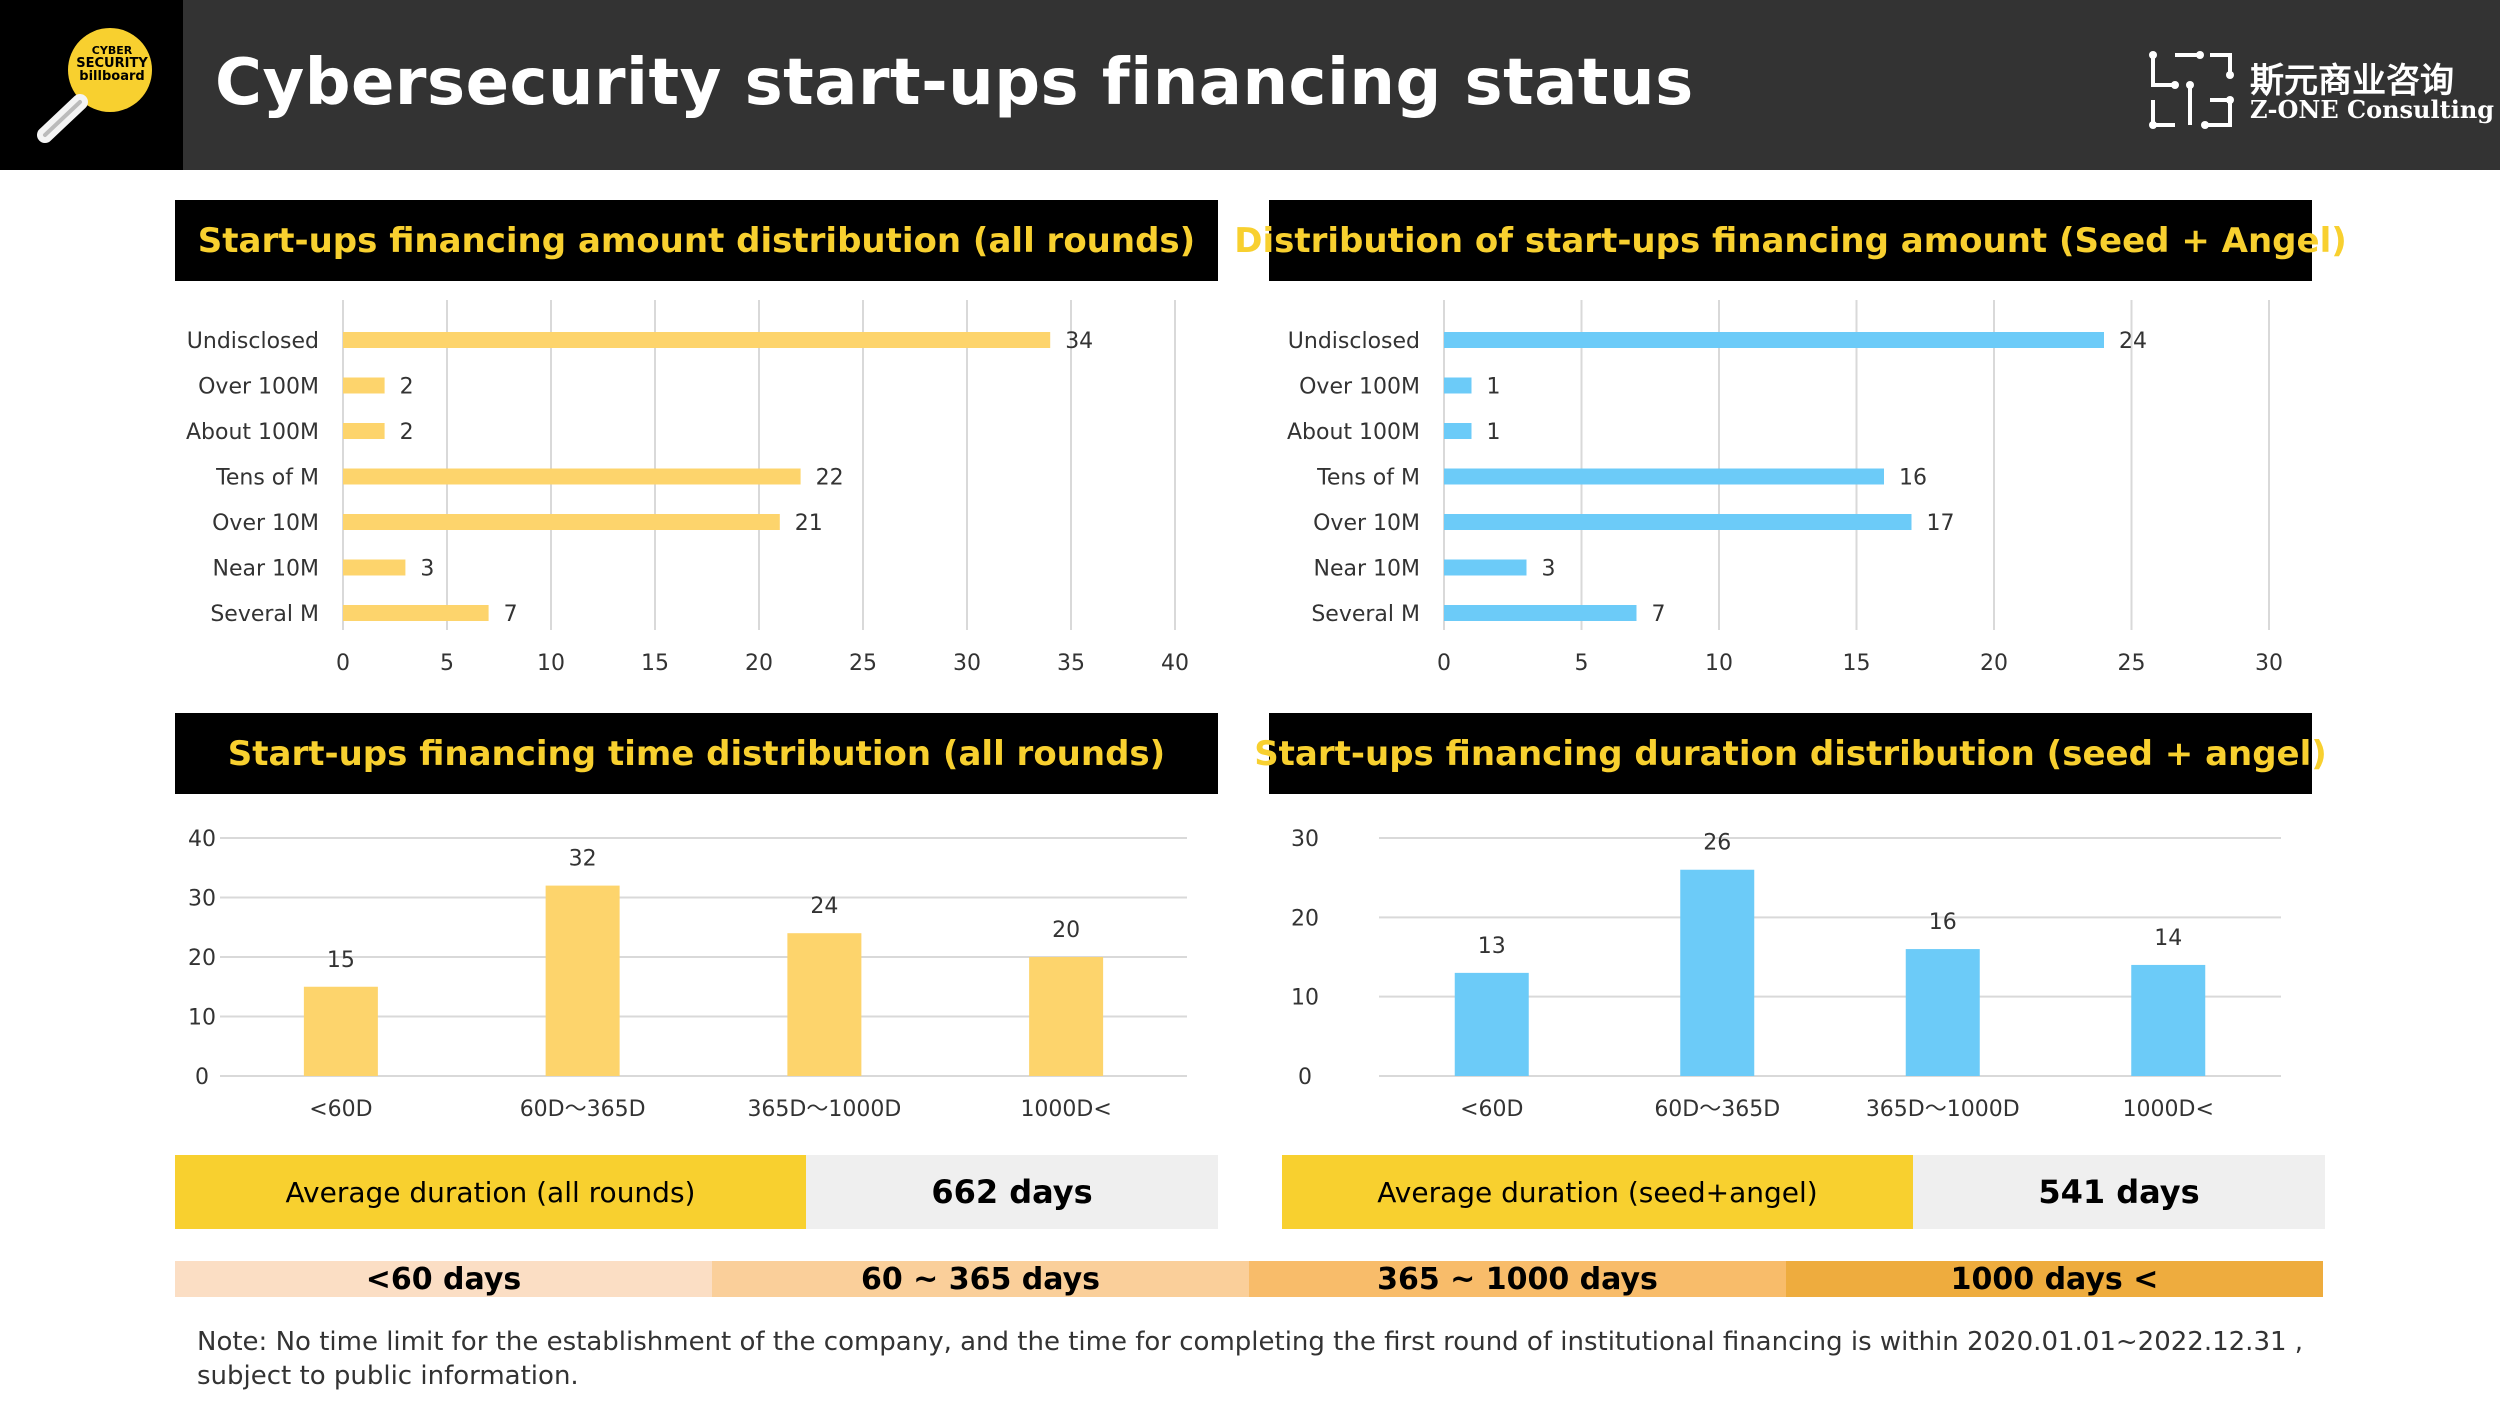 The image size is (2500, 1406). Describe the element at coordinates (1353, 432) in the screenshot. I see `category-label: About 100M` at that location.